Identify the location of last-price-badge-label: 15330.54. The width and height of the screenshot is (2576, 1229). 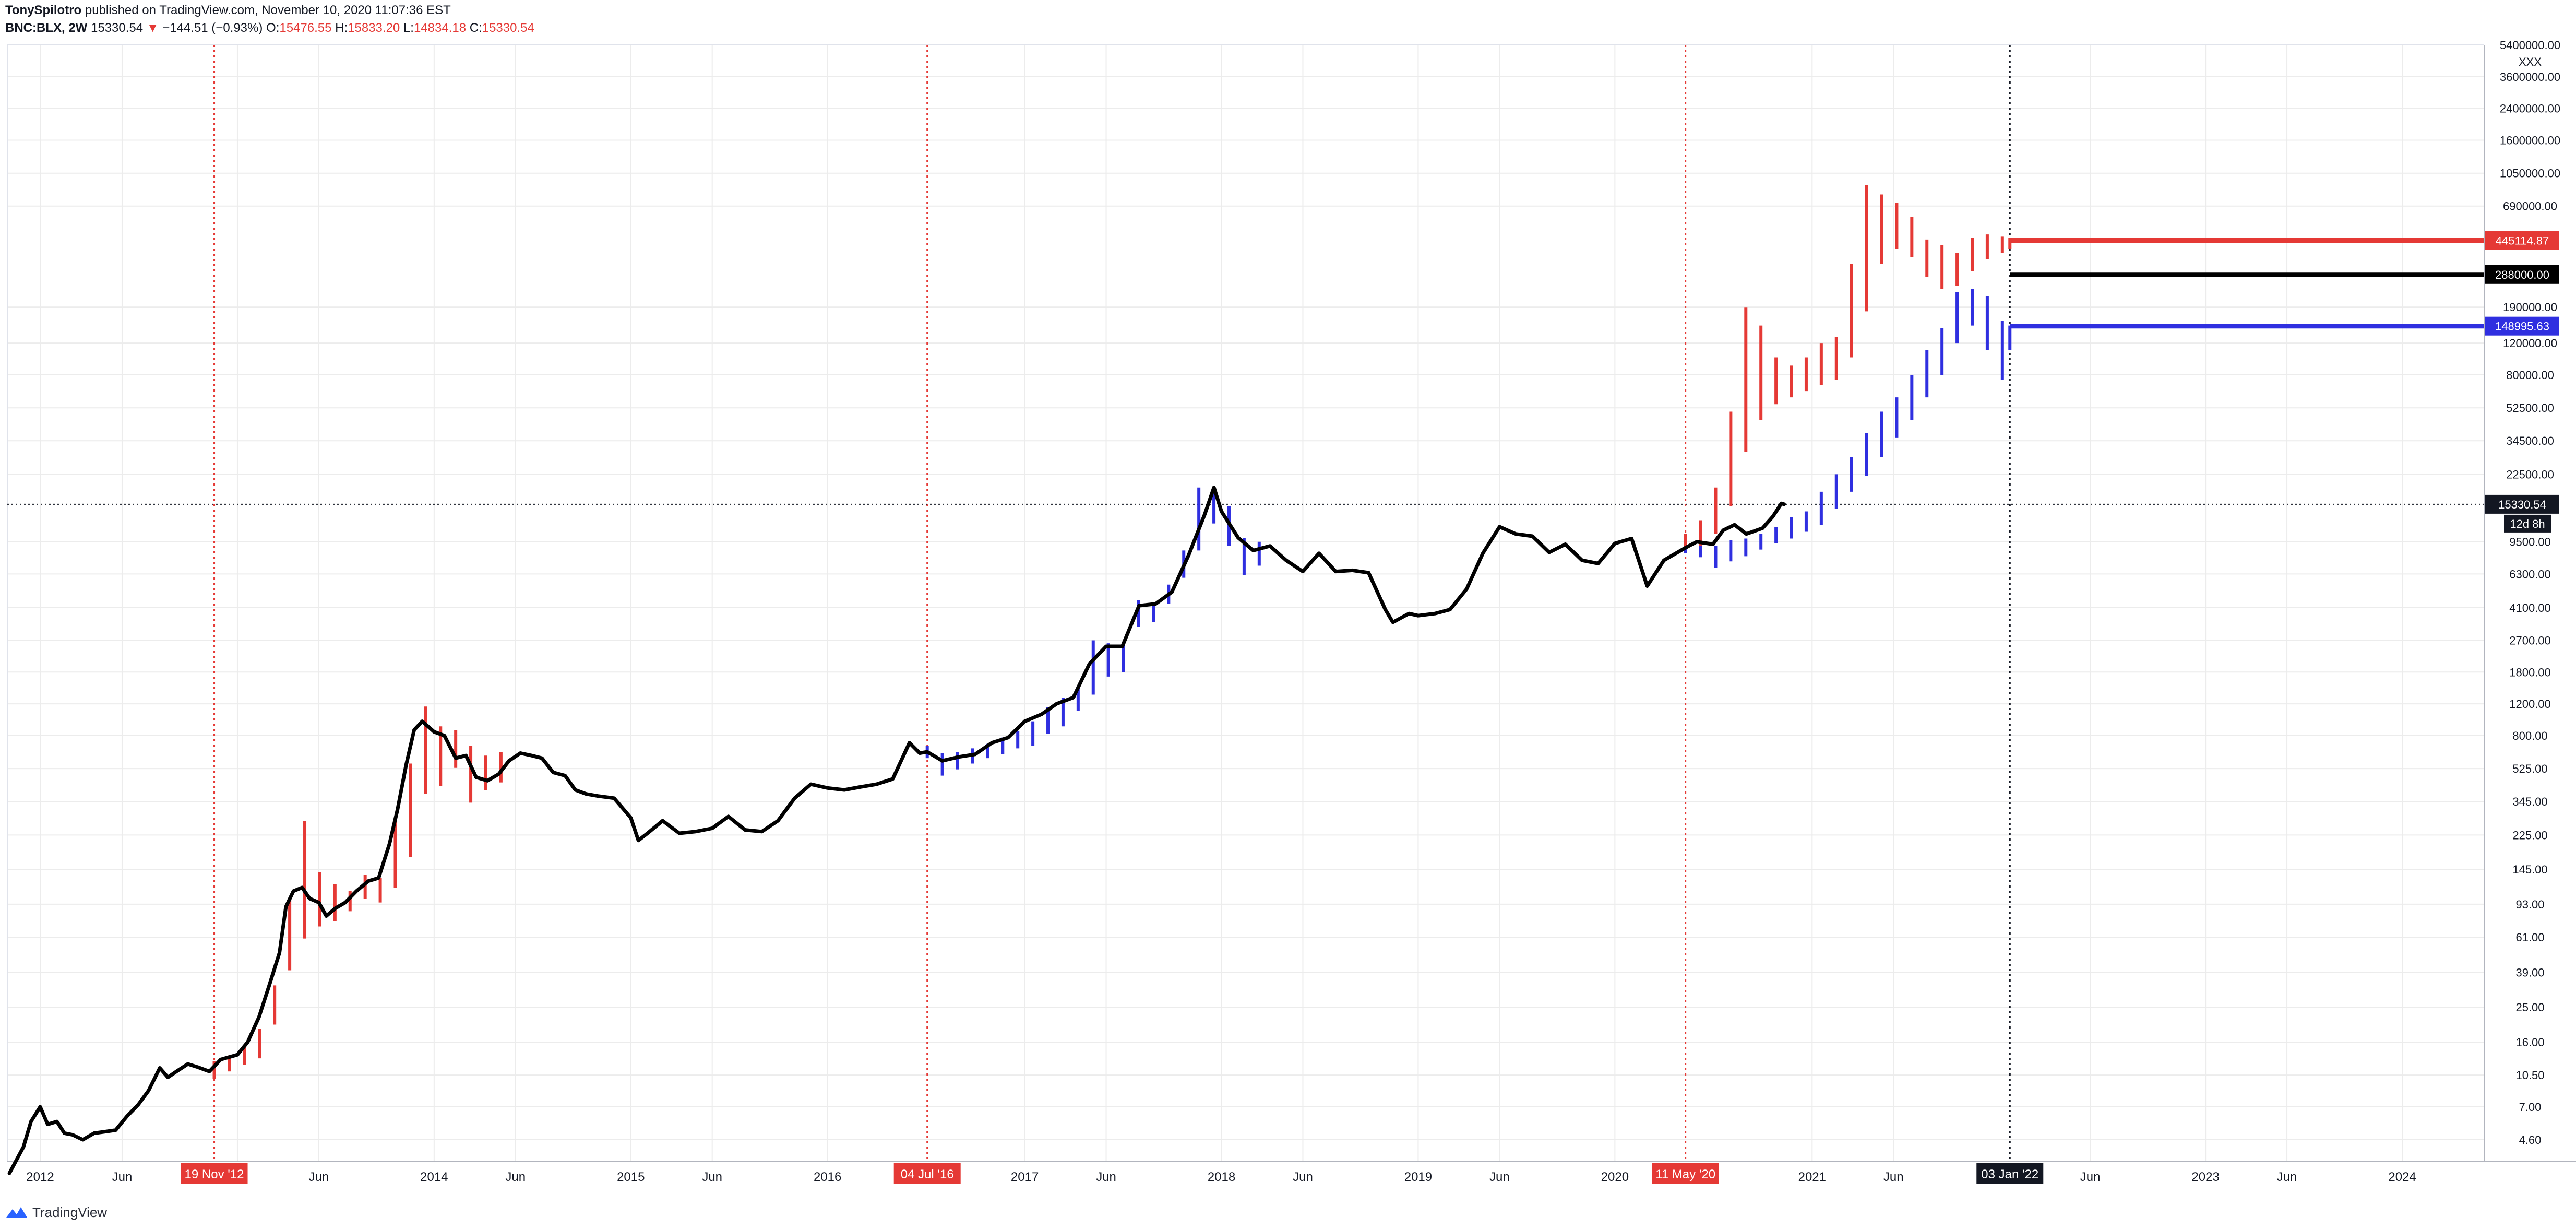
(2522, 504).